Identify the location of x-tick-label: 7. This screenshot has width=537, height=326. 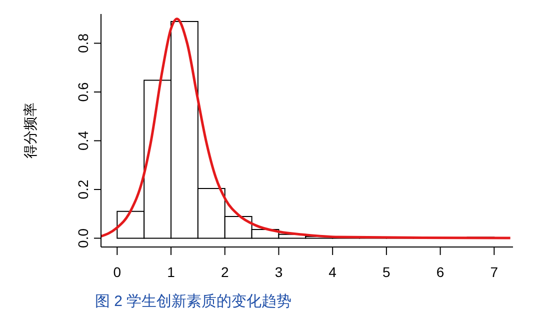
(494, 272).